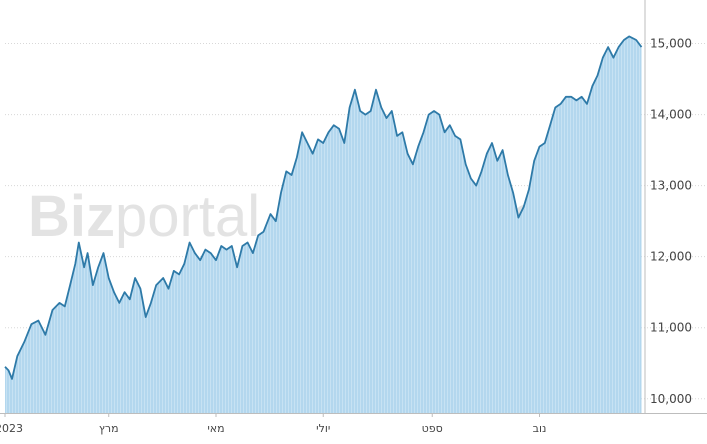  What do you see at coordinates (671, 257) in the screenshot?
I see `y-tick-label: 12,000` at bounding box center [671, 257].